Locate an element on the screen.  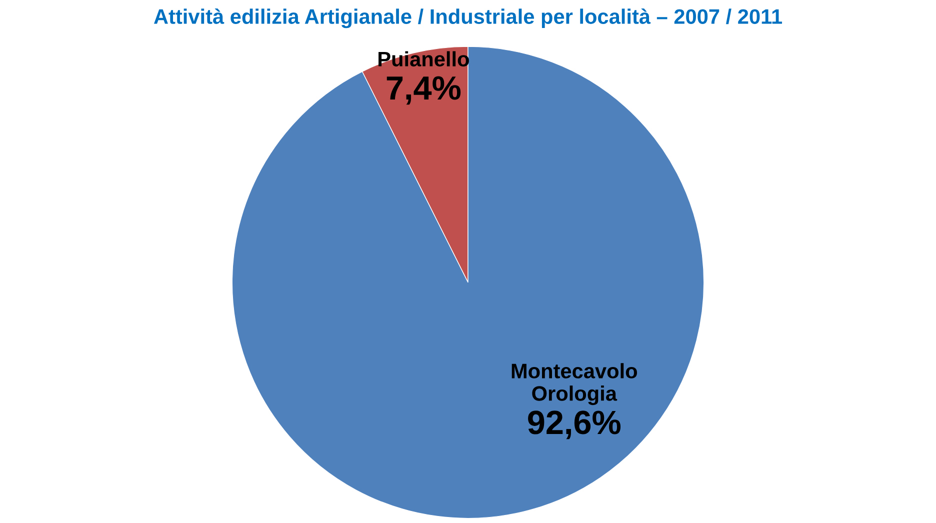
slice-label: Montecavolo Orologia is located at coordinates (574, 384).